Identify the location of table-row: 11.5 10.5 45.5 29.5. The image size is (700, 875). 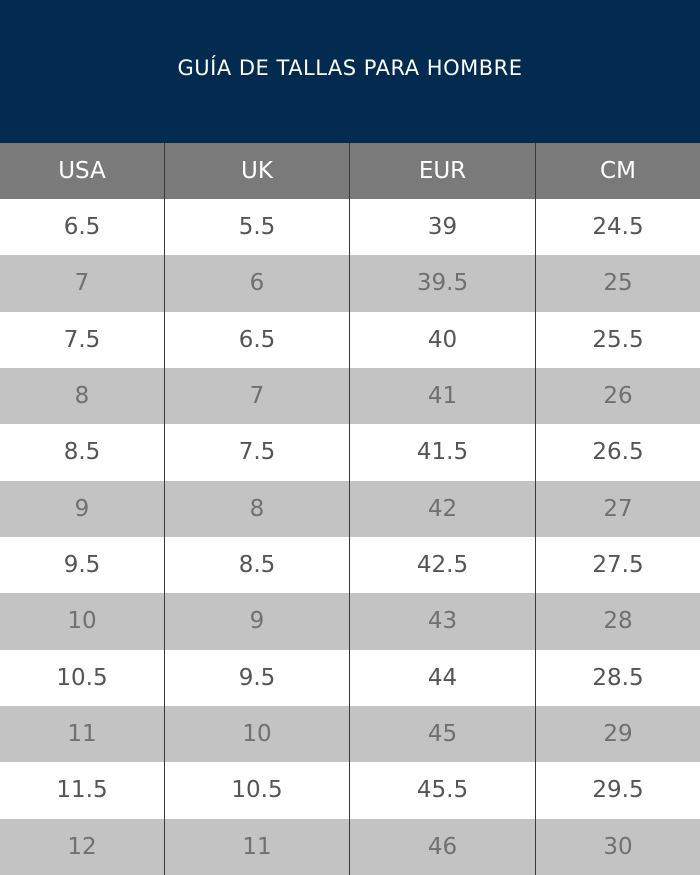
(350, 790).